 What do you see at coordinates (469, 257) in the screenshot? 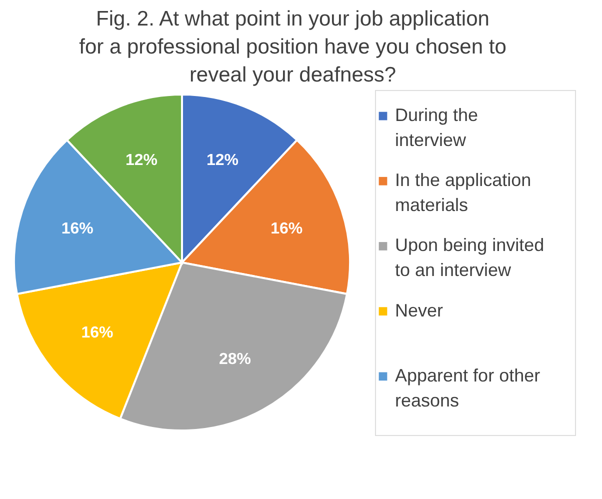
I see `legend-label: Upon being invited to an interview` at bounding box center [469, 257].